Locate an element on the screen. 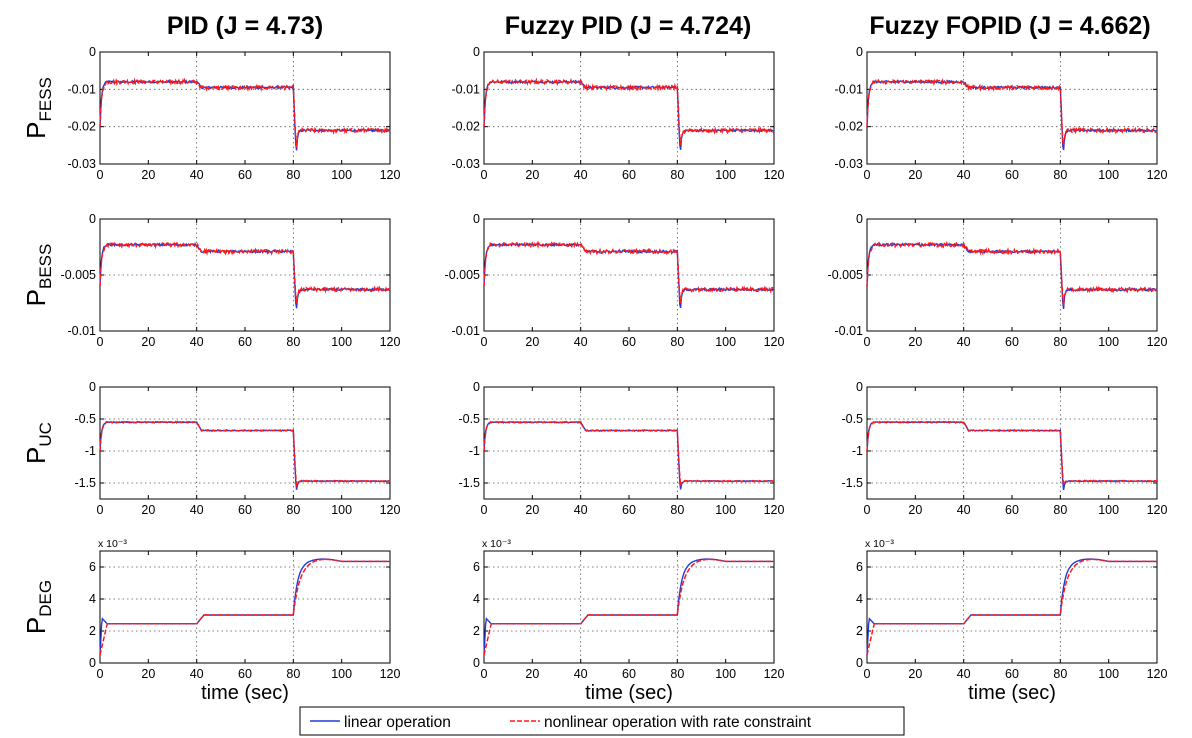  y-axis-label-subscript: FESS is located at coordinates (45, 99).